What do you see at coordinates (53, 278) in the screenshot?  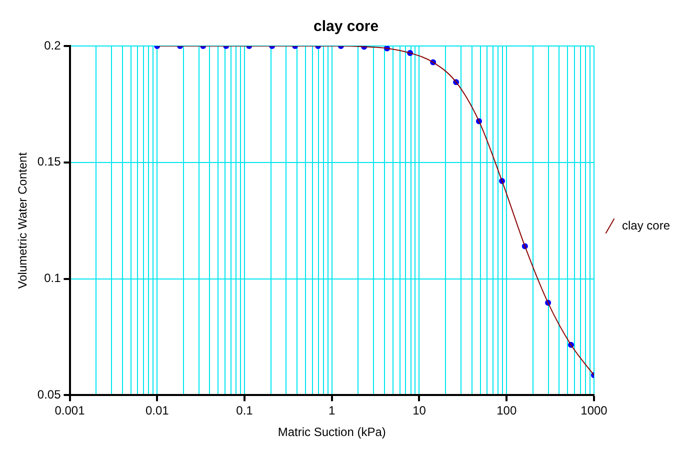 I see `y-tick-label: 0.1` at bounding box center [53, 278].